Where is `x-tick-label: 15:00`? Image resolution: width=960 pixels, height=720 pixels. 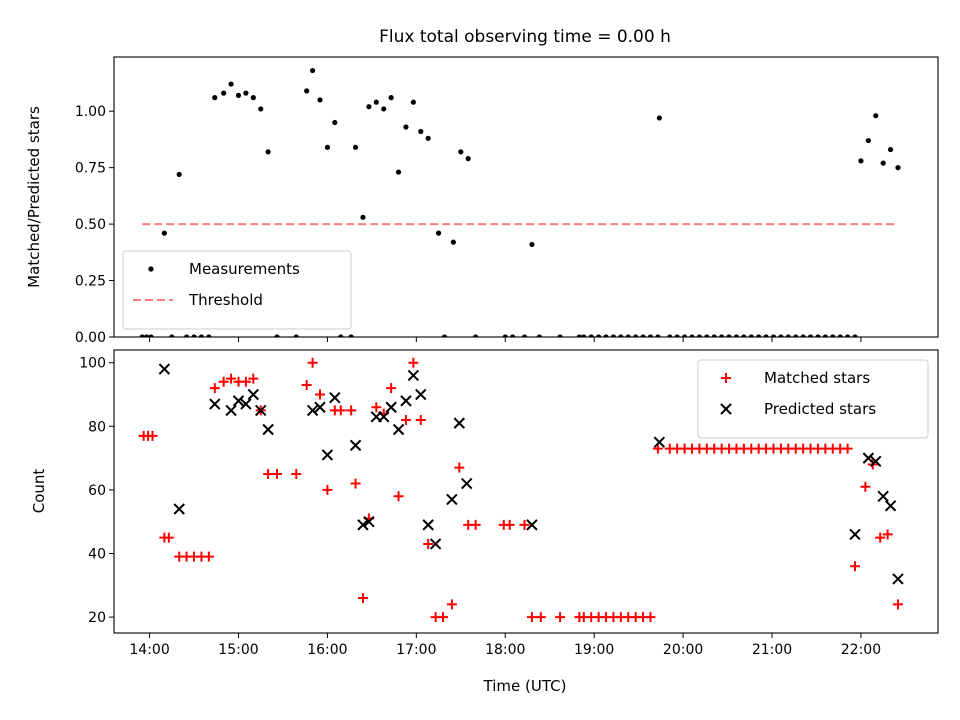
x-tick-label: 15:00 is located at coordinates (238, 650).